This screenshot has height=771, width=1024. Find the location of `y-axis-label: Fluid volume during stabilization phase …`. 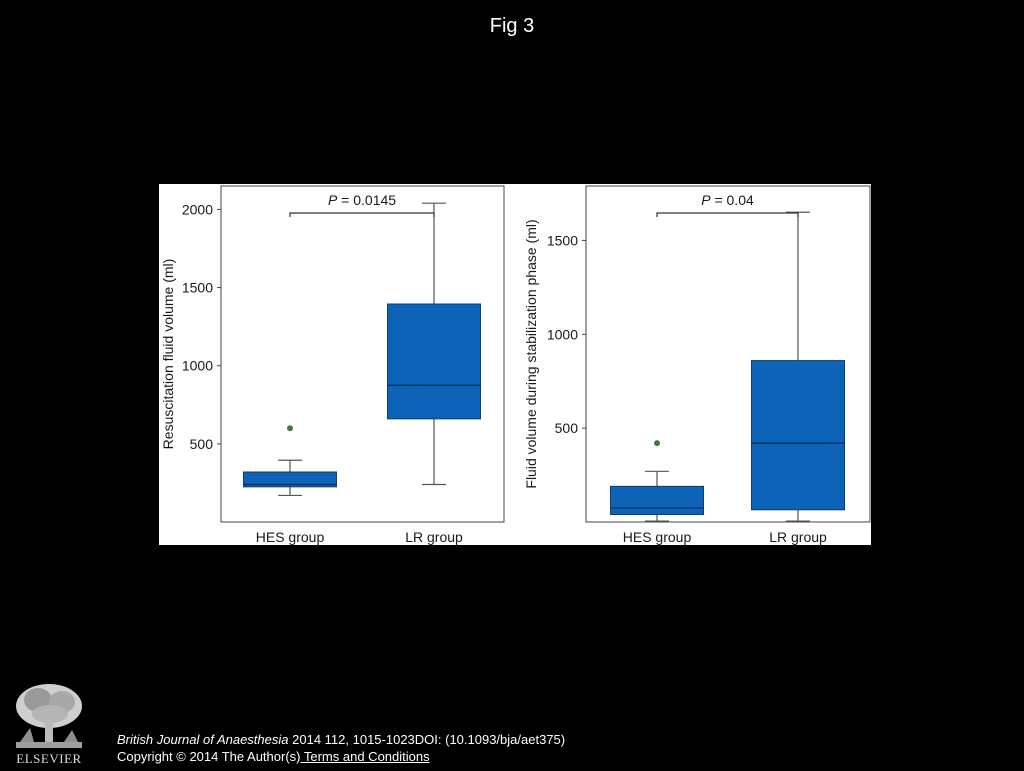

y-axis-label: Fluid volume during stabilization phase … is located at coordinates (531, 353).